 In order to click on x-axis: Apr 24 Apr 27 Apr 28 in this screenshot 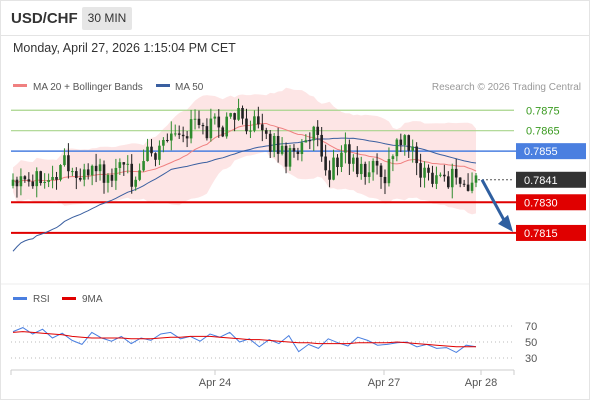, I will do `click(262, 379)`.